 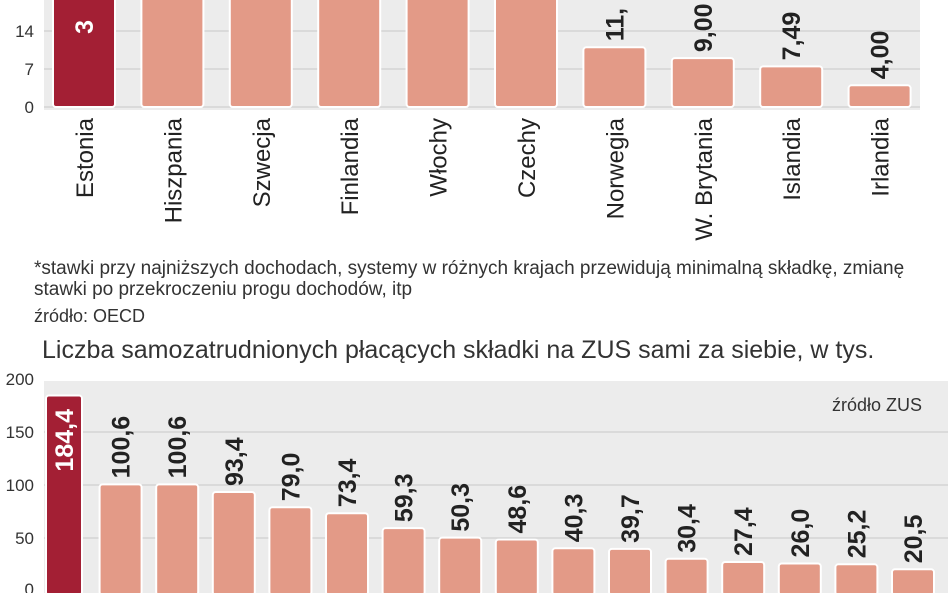 What do you see at coordinates (744, 531) in the screenshot?
I see `chart2-value-label: 27,4` at bounding box center [744, 531].